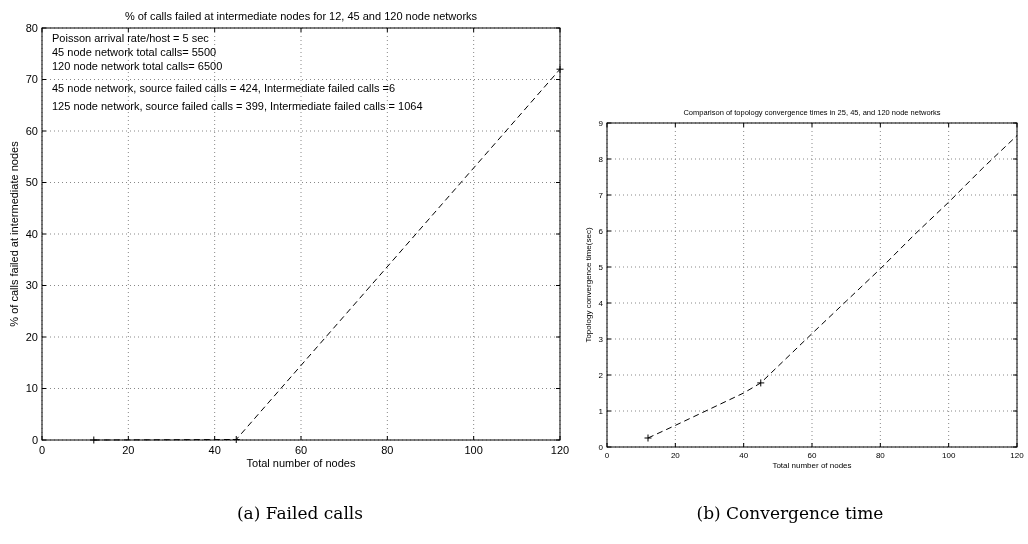  What do you see at coordinates (134, 52) in the screenshot?
I see `annotation: 45 node network total calls= 5500` at bounding box center [134, 52].